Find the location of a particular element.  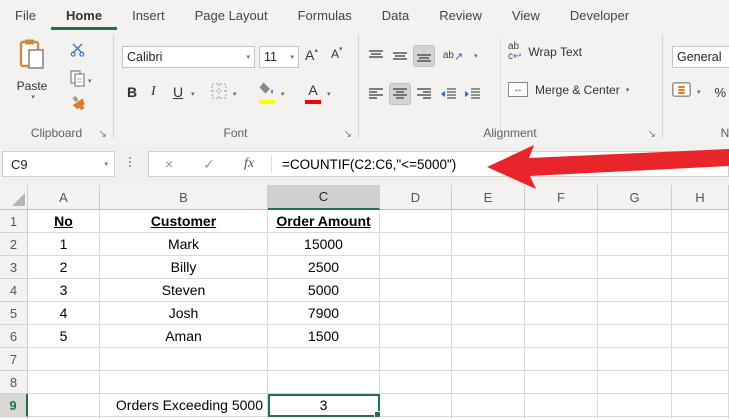

cell-a3: 2 is located at coordinates (64, 267).